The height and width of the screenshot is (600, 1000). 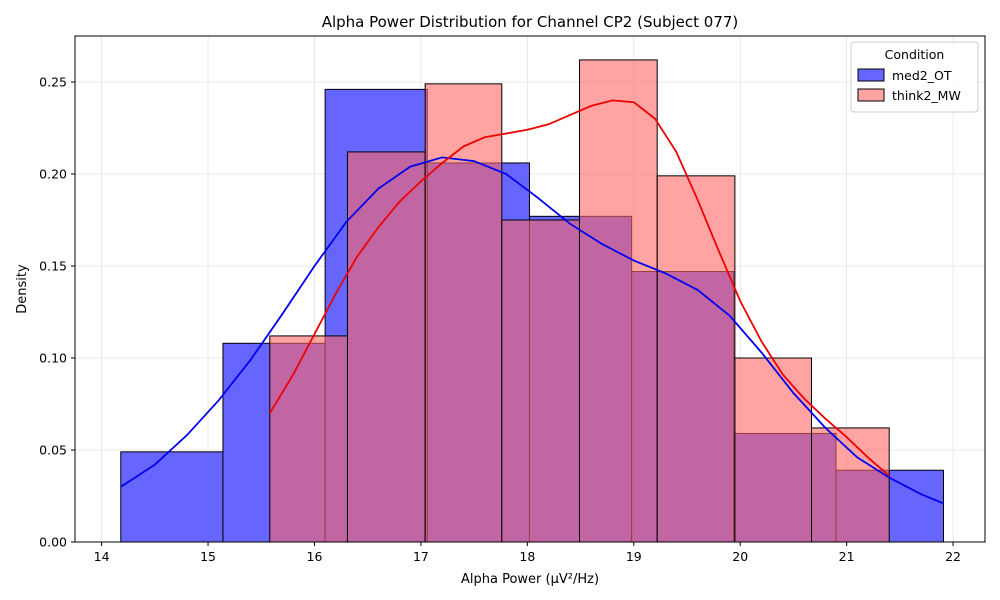 What do you see at coordinates (53, 450) in the screenshot?
I see `y-tick-label: 0.05` at bounding box center [53, 450].